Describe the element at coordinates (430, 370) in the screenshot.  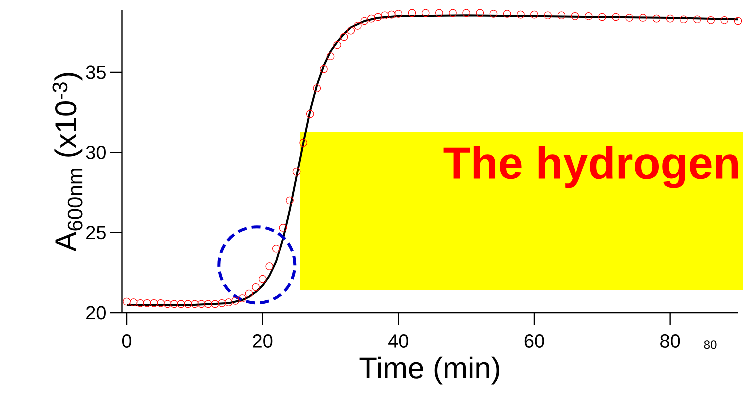
I see `x-axis-title: Time (min)` at that location.